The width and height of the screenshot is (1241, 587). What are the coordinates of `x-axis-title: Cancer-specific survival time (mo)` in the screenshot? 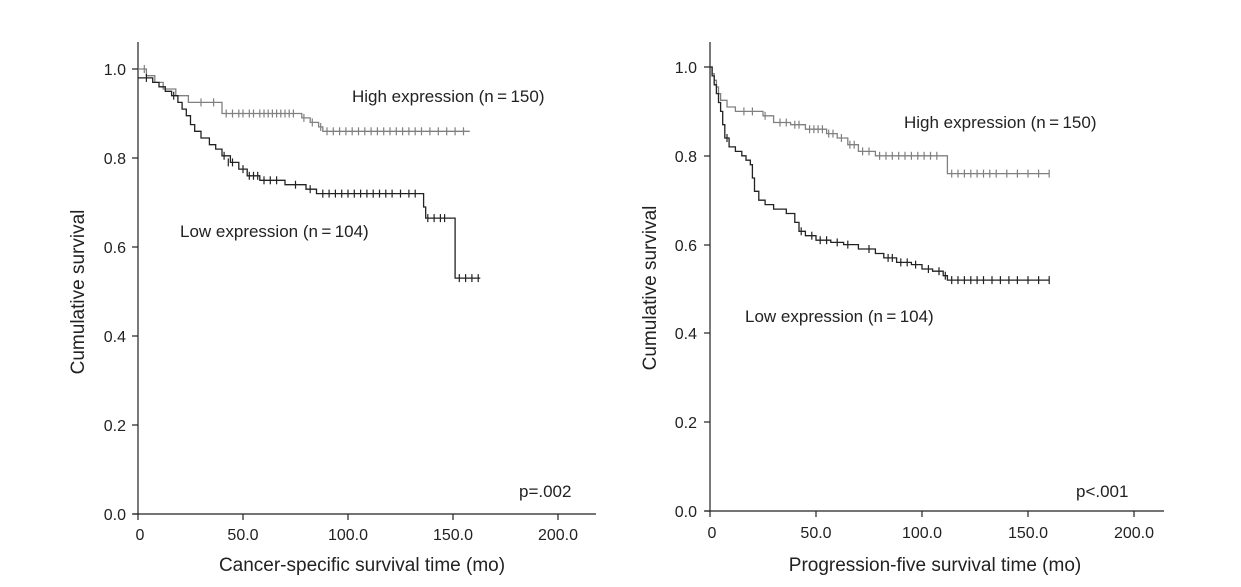 It's located at (362, 565).